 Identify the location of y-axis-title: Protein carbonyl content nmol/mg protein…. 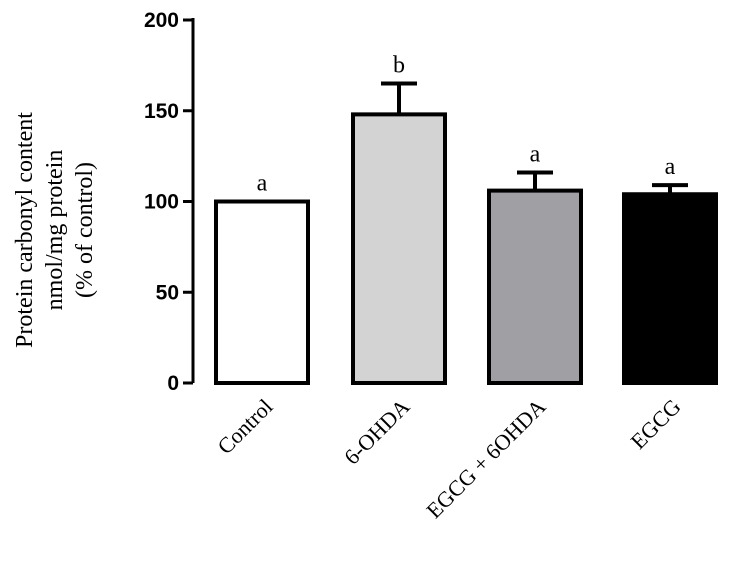
(55, 230).